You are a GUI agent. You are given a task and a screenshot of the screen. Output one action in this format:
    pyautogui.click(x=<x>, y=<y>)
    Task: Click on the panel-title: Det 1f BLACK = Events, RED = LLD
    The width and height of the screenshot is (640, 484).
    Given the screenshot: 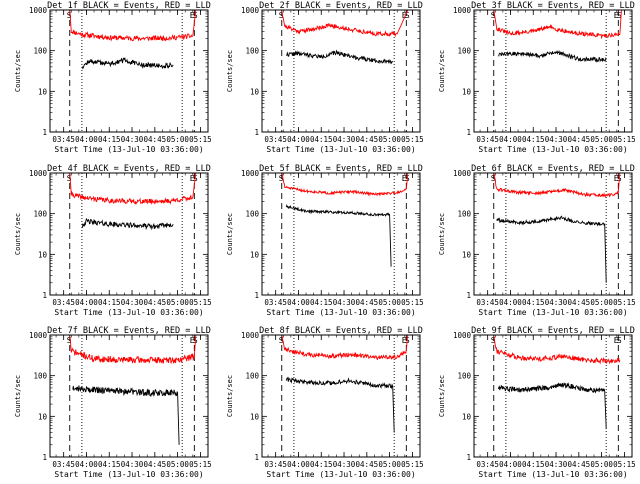 What is the action you would take?
    pyautogui.click(x=129, y=6)
    